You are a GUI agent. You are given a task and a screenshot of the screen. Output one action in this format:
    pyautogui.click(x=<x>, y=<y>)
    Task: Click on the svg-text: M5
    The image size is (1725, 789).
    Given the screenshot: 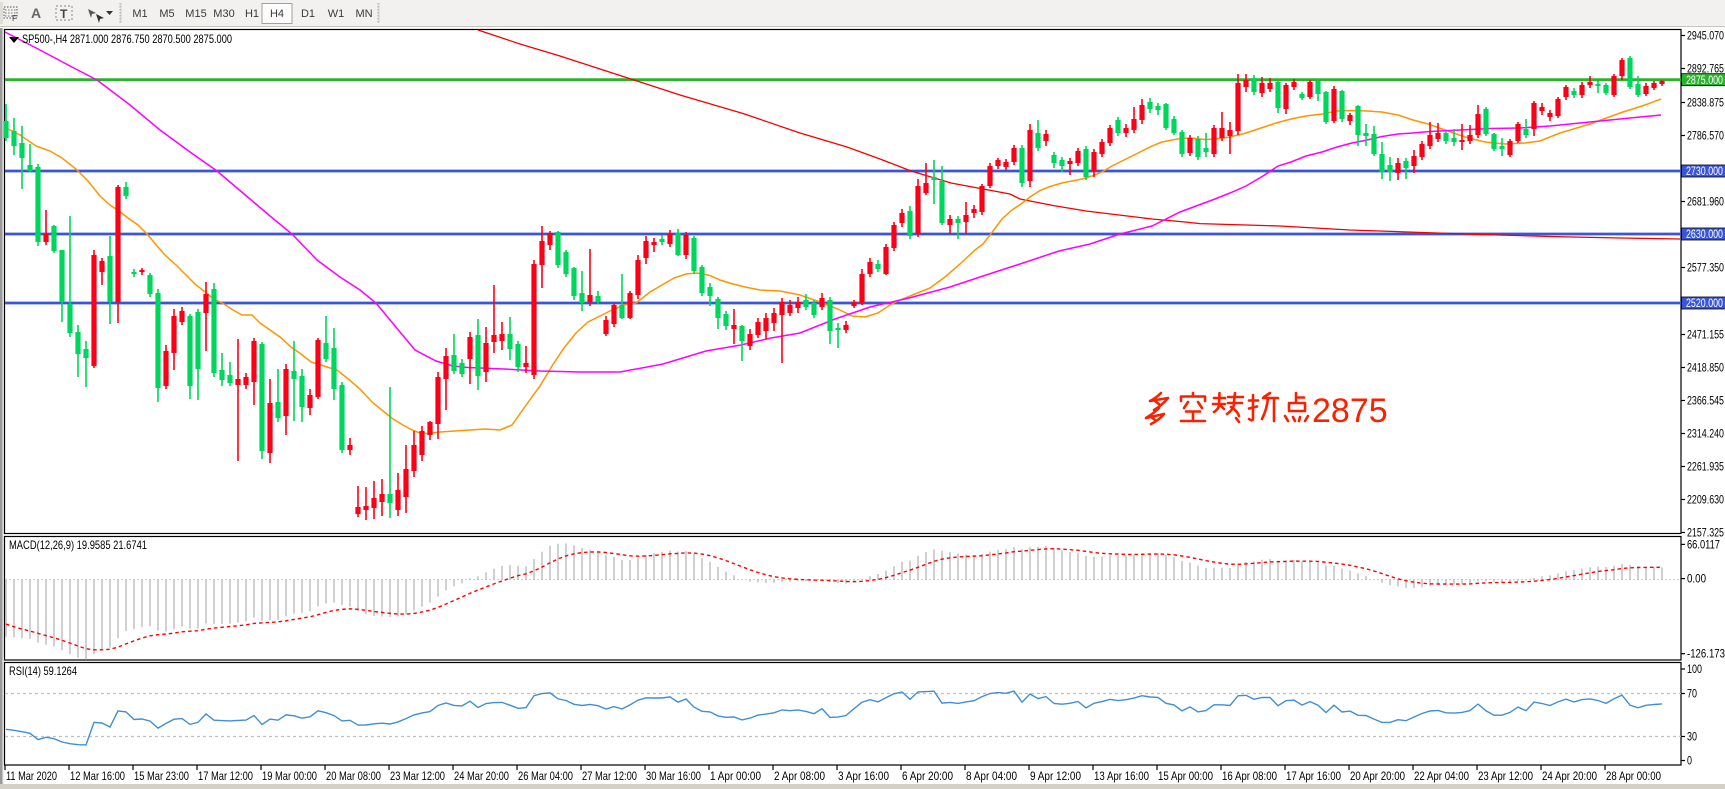 What is the action you would take?
    pyautogui.click(x=166, y=14)
    